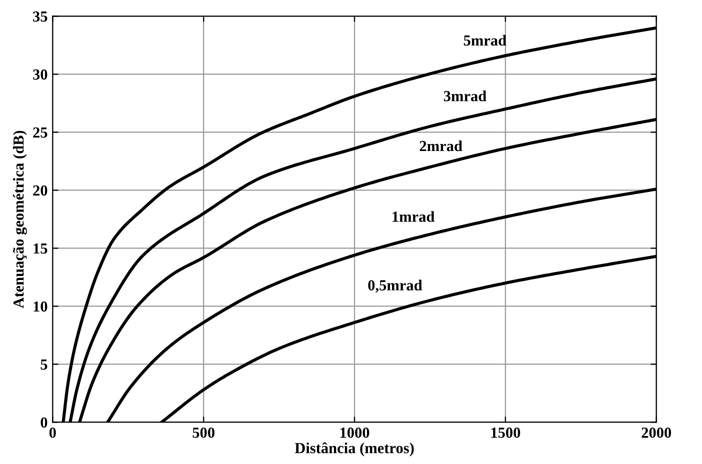  What do you see at coordinates (505, 433) in the screenshot?
I see `x-tick-label: 1500` at bounding box center [505, 433].